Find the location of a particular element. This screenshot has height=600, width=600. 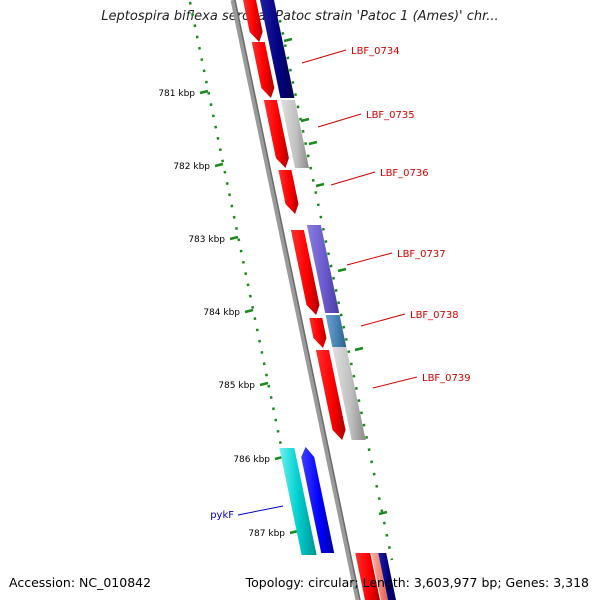

tick-label: 783 kbp is located at coordinates (206, 240).